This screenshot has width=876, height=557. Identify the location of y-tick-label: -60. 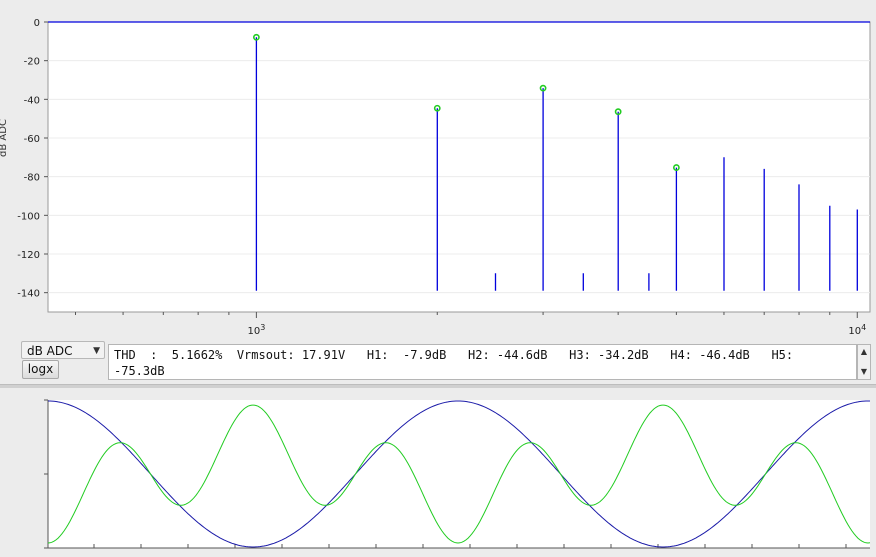
(32, 139).